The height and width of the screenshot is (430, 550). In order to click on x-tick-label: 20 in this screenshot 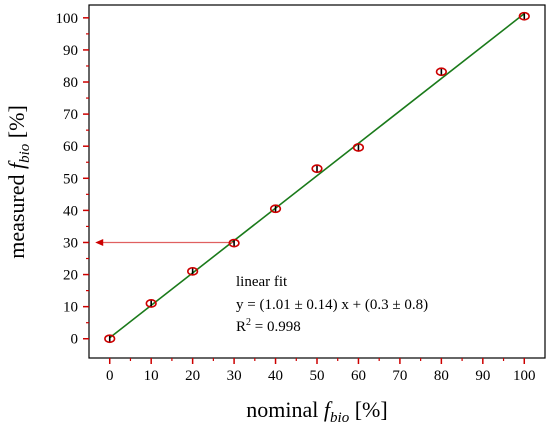, I will do `click(192, 376)`.